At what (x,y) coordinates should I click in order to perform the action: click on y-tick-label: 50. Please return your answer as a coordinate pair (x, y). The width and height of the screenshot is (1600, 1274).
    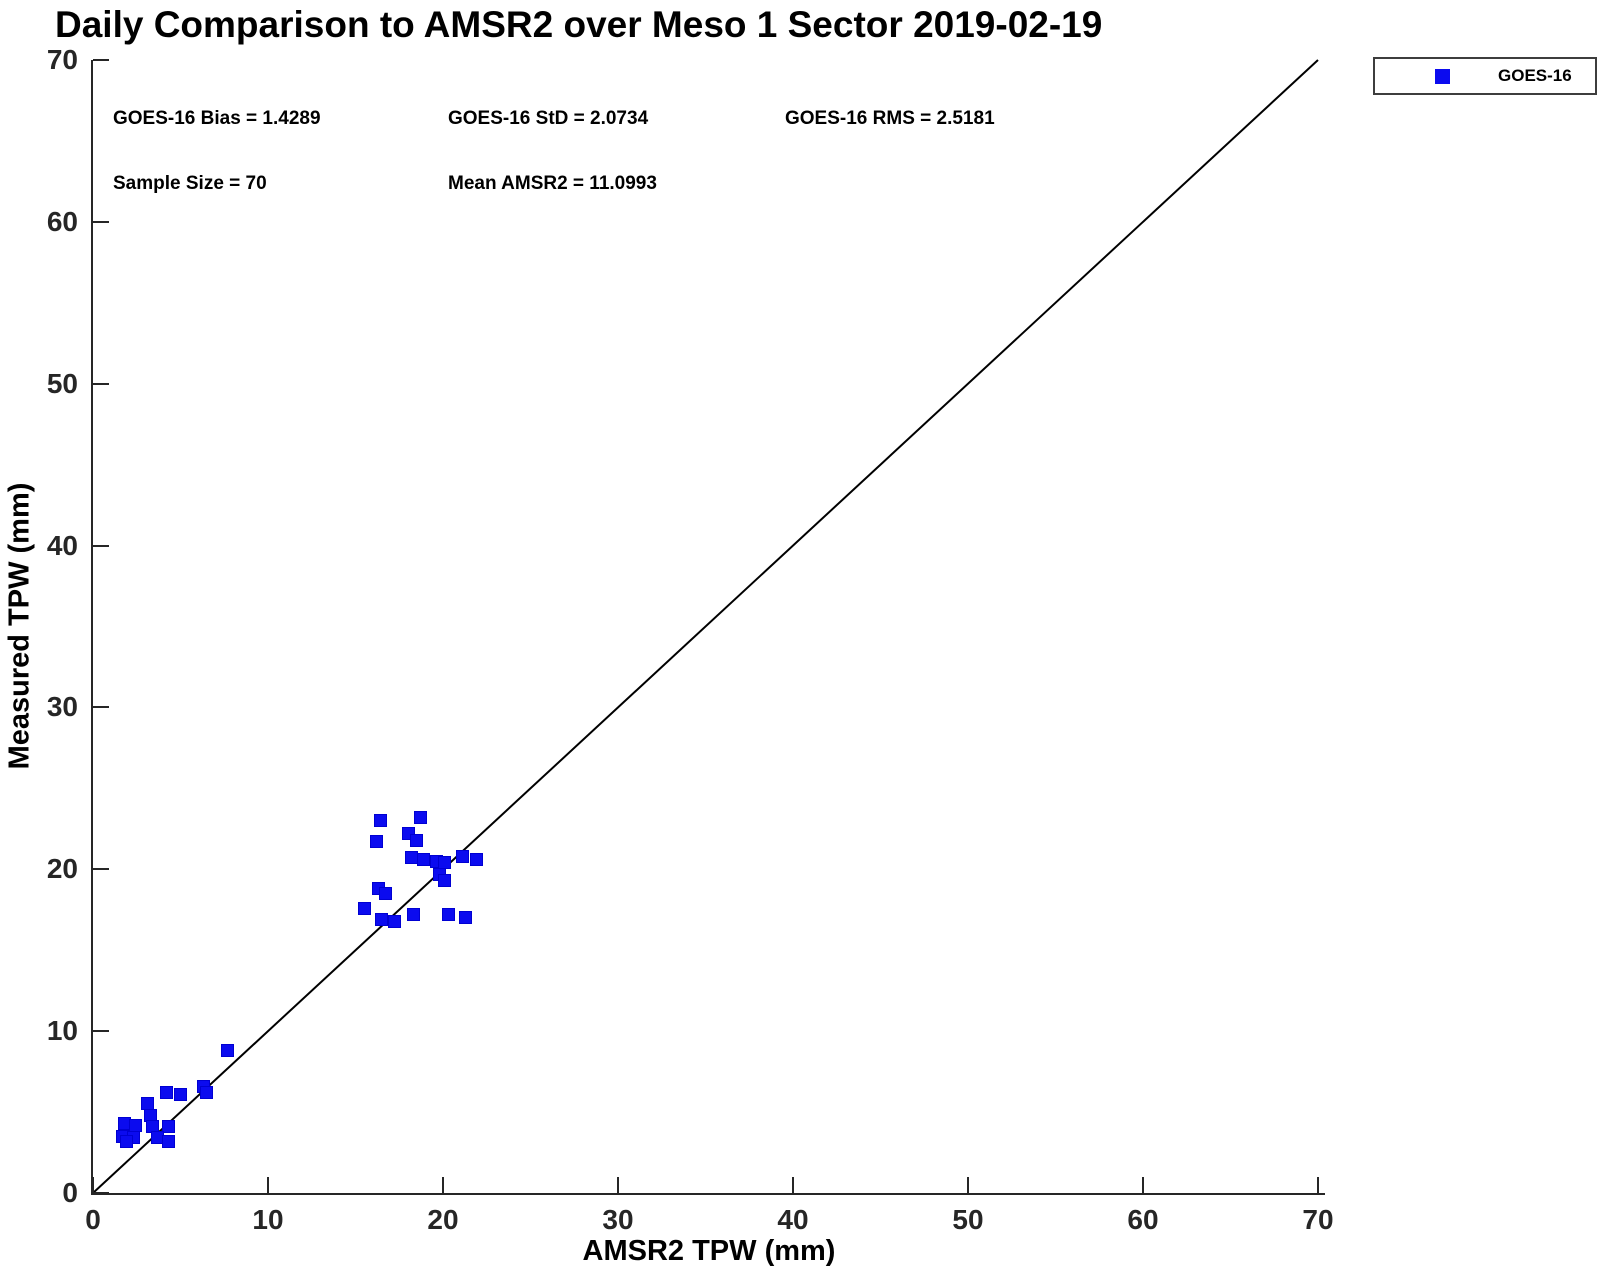
    Looking at the image, I should click on (62, 383).